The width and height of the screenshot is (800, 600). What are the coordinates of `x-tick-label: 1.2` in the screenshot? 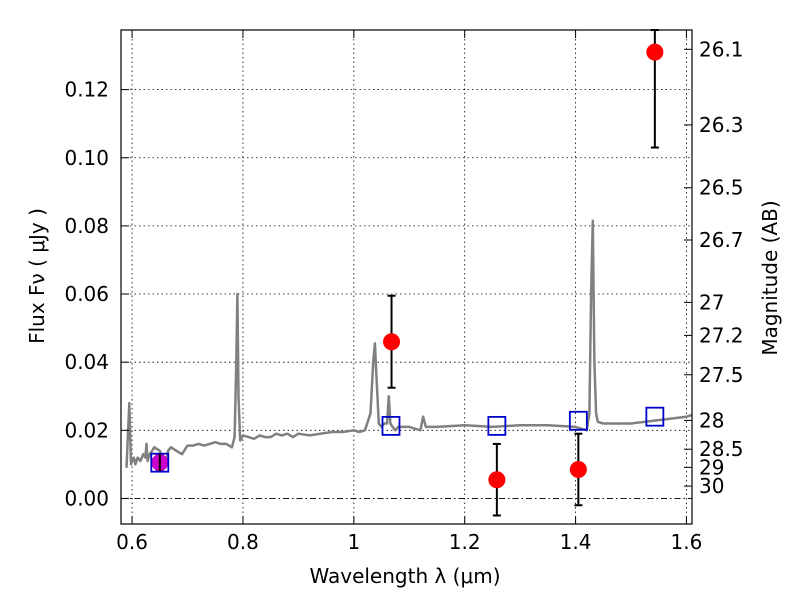 It's located at (465, 542).